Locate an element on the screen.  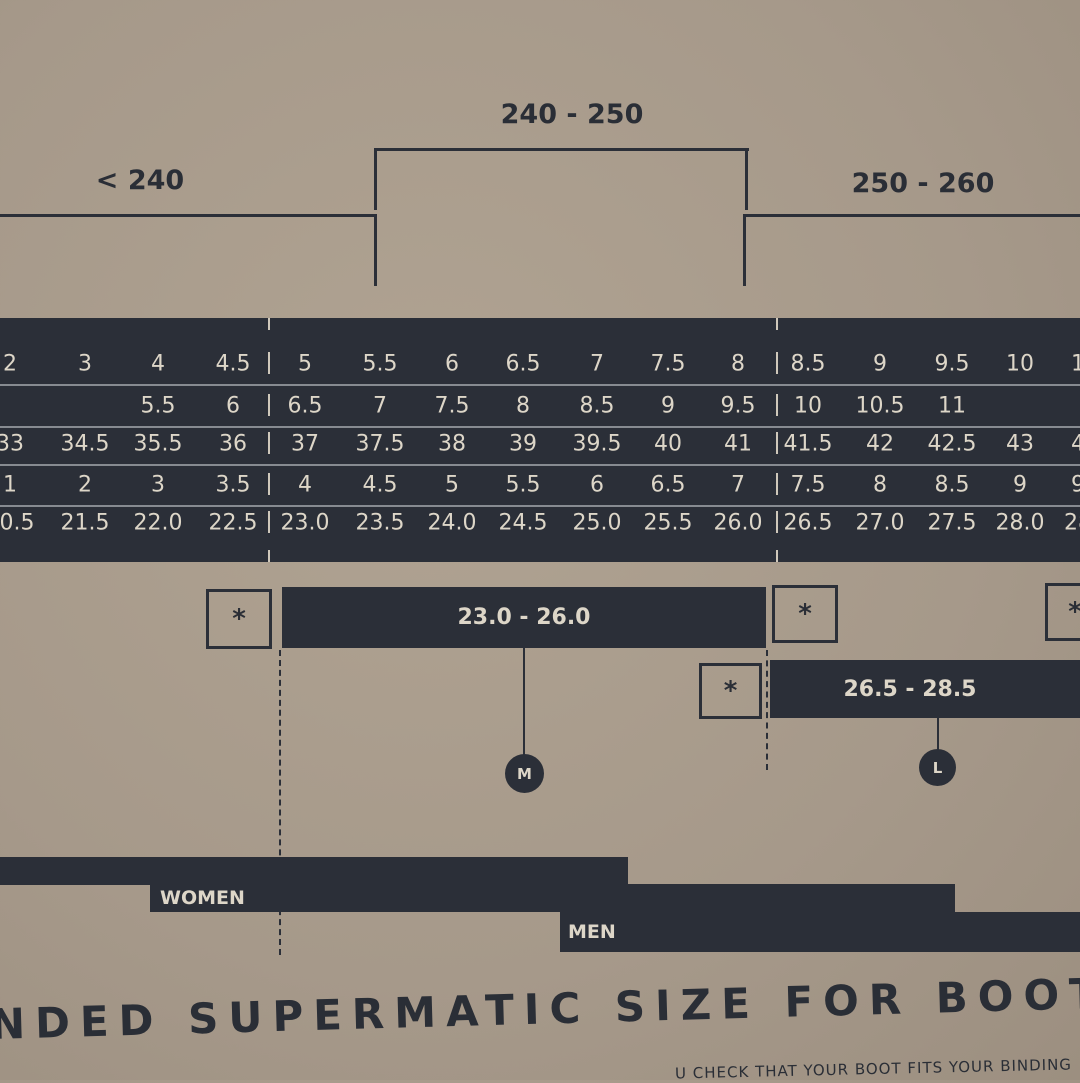
bracket-240-250-left is located at coordinates (375, 179).